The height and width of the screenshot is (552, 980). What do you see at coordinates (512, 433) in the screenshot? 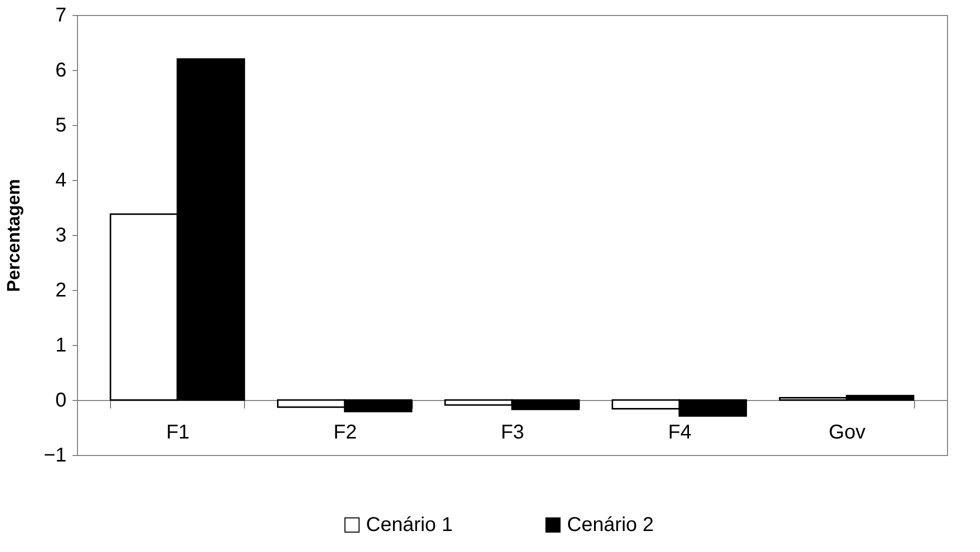
I see `x-tick-label: F3` at bounding box center [512, 433].